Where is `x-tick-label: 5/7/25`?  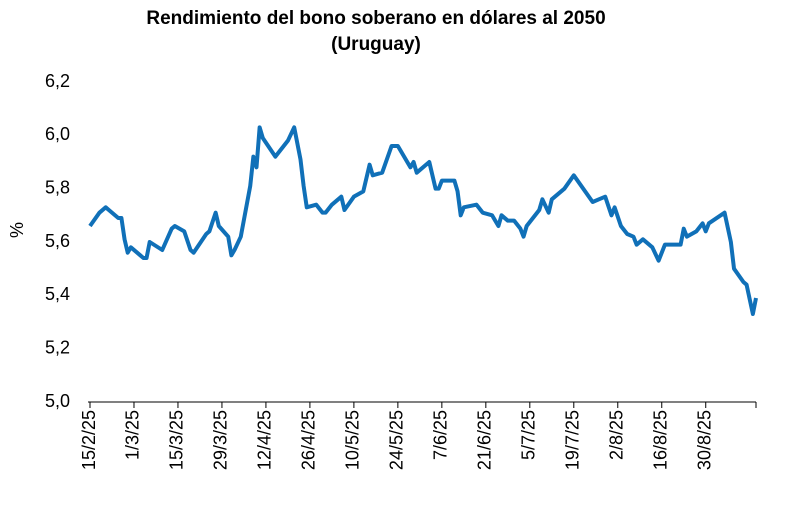
x-tick-label: 5/7/25 is located at coordinates (529, 435).